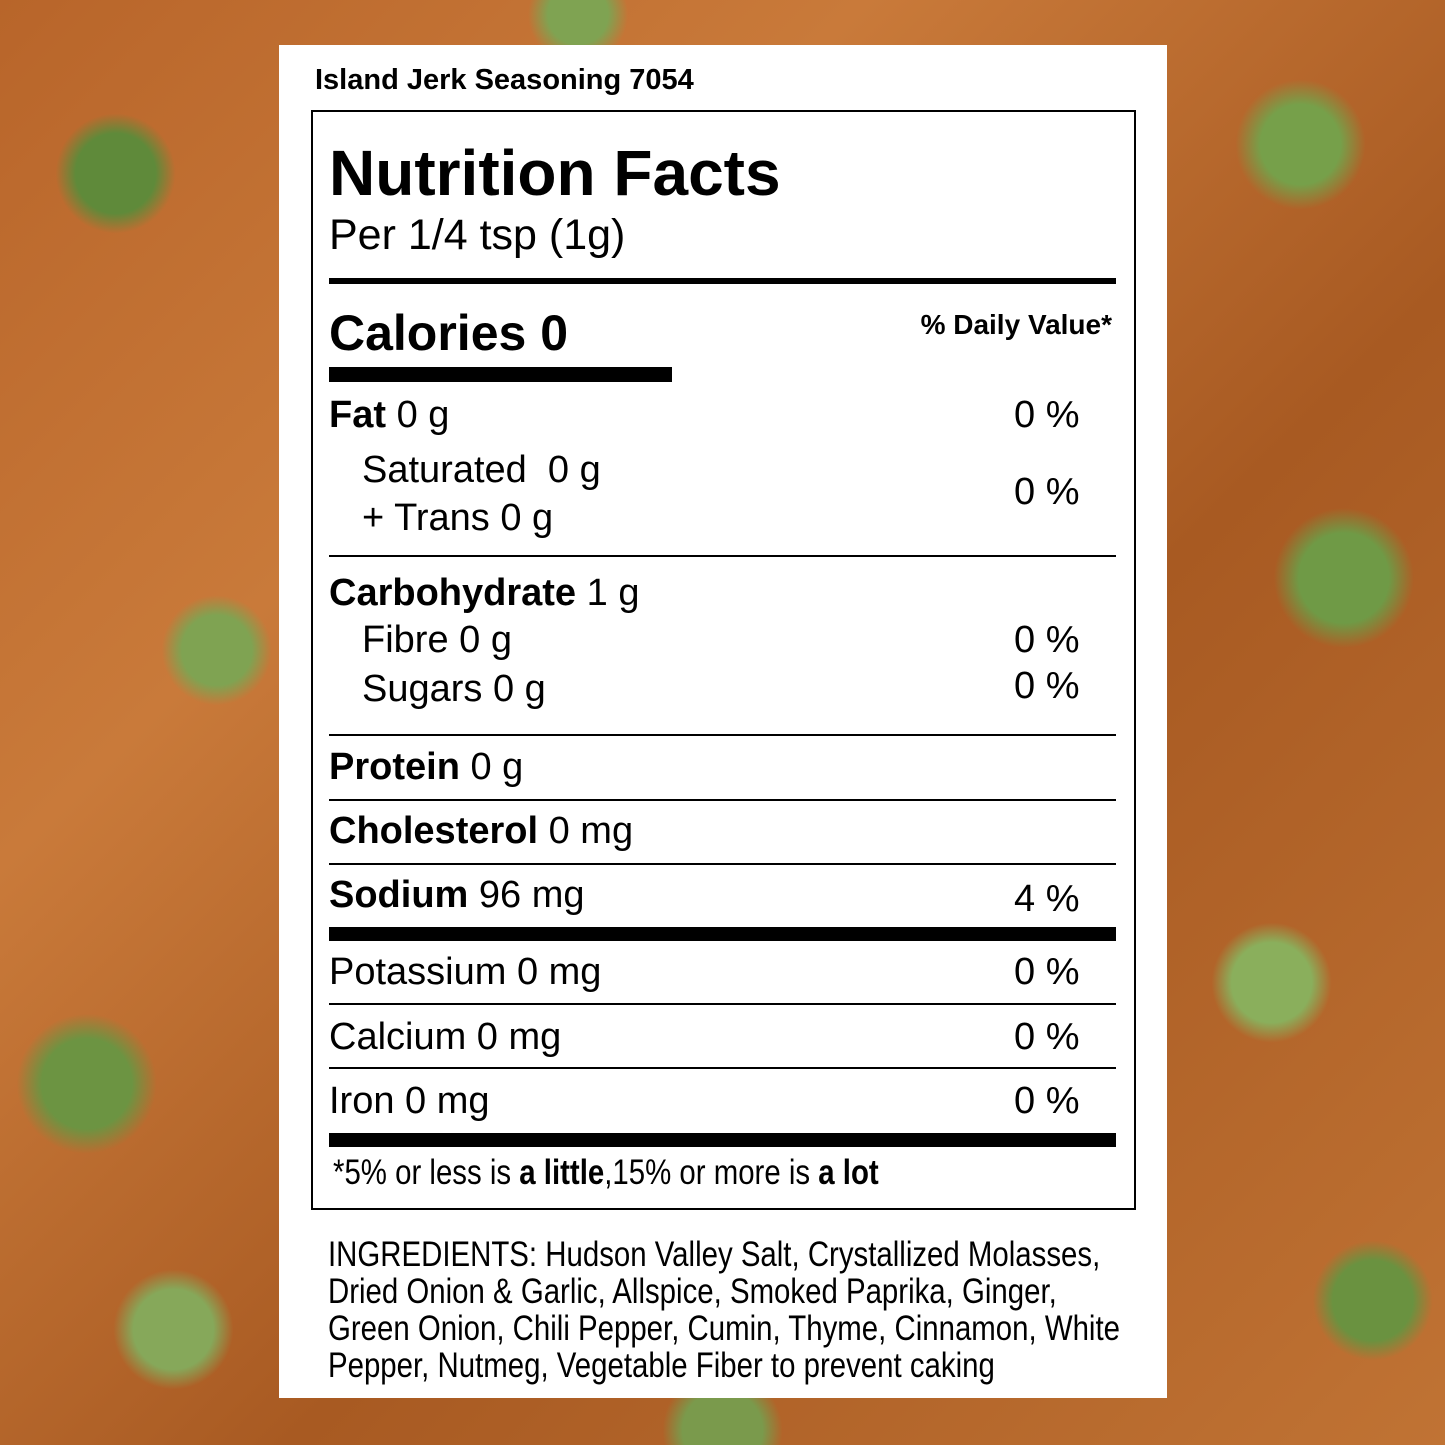 This screenshot has height=1445, width=1445. Describe the element at coordinates (449, 333) in the screenshot. I see `calories: Calories 0` at that location.